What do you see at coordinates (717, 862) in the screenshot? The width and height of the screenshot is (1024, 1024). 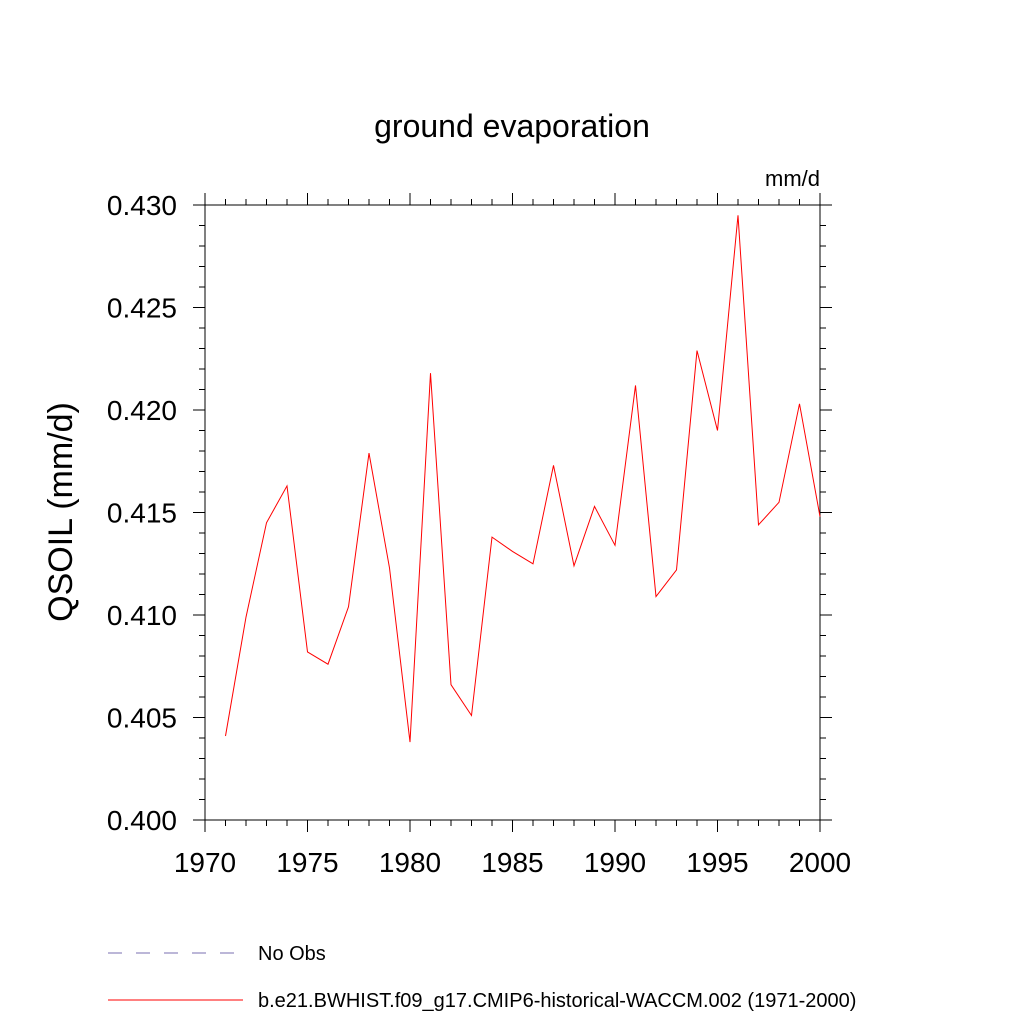 I see `x-tick-label: 1995` at bounding box center [717, 862].